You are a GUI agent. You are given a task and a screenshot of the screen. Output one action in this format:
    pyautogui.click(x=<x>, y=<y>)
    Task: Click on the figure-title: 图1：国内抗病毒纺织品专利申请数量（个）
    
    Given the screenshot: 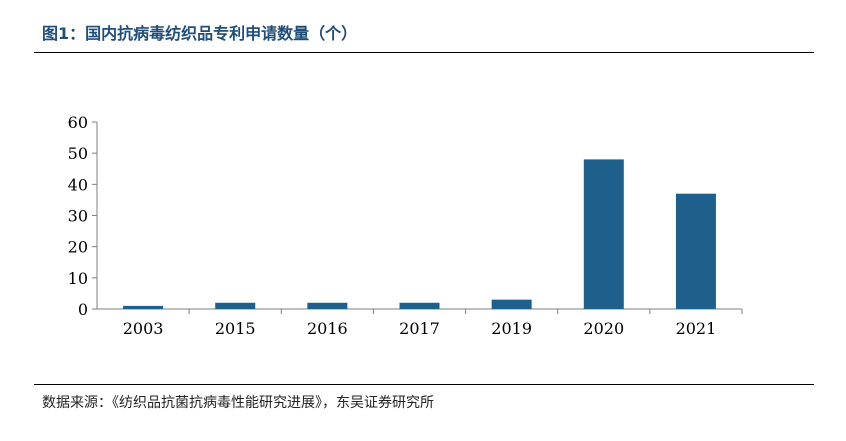 What is the action you would take?
    pyautogui.click(x=200, y=33)
    